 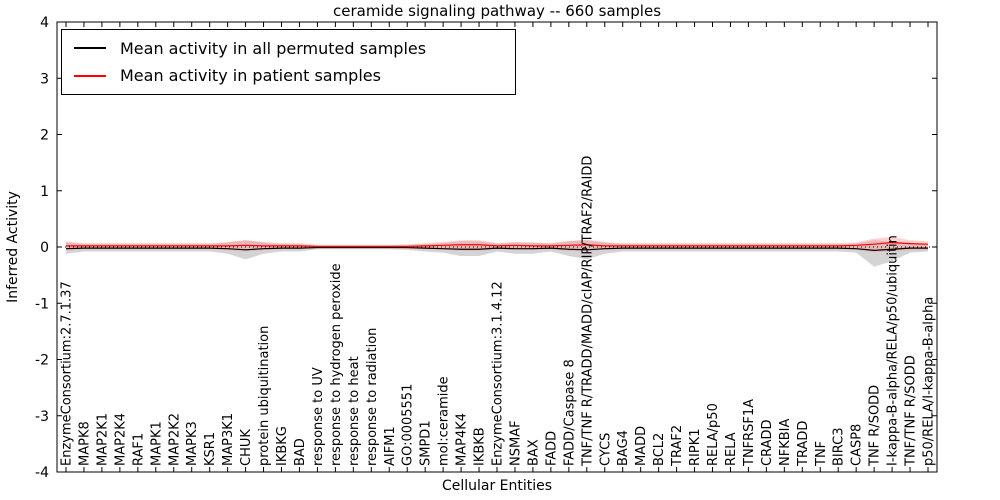 I want to click on x-tick-label: TNFRSF1A, so click(x=749, y=433).